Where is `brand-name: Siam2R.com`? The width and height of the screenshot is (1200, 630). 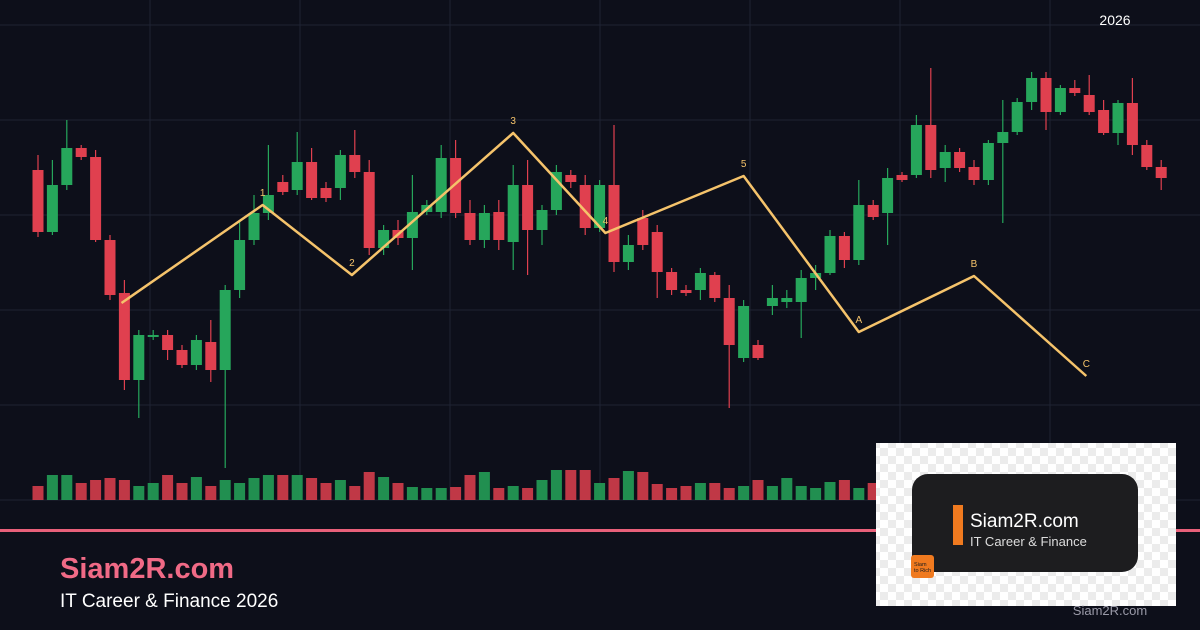 brand-name: Siam2R.com is located at coordinates (147, 569).